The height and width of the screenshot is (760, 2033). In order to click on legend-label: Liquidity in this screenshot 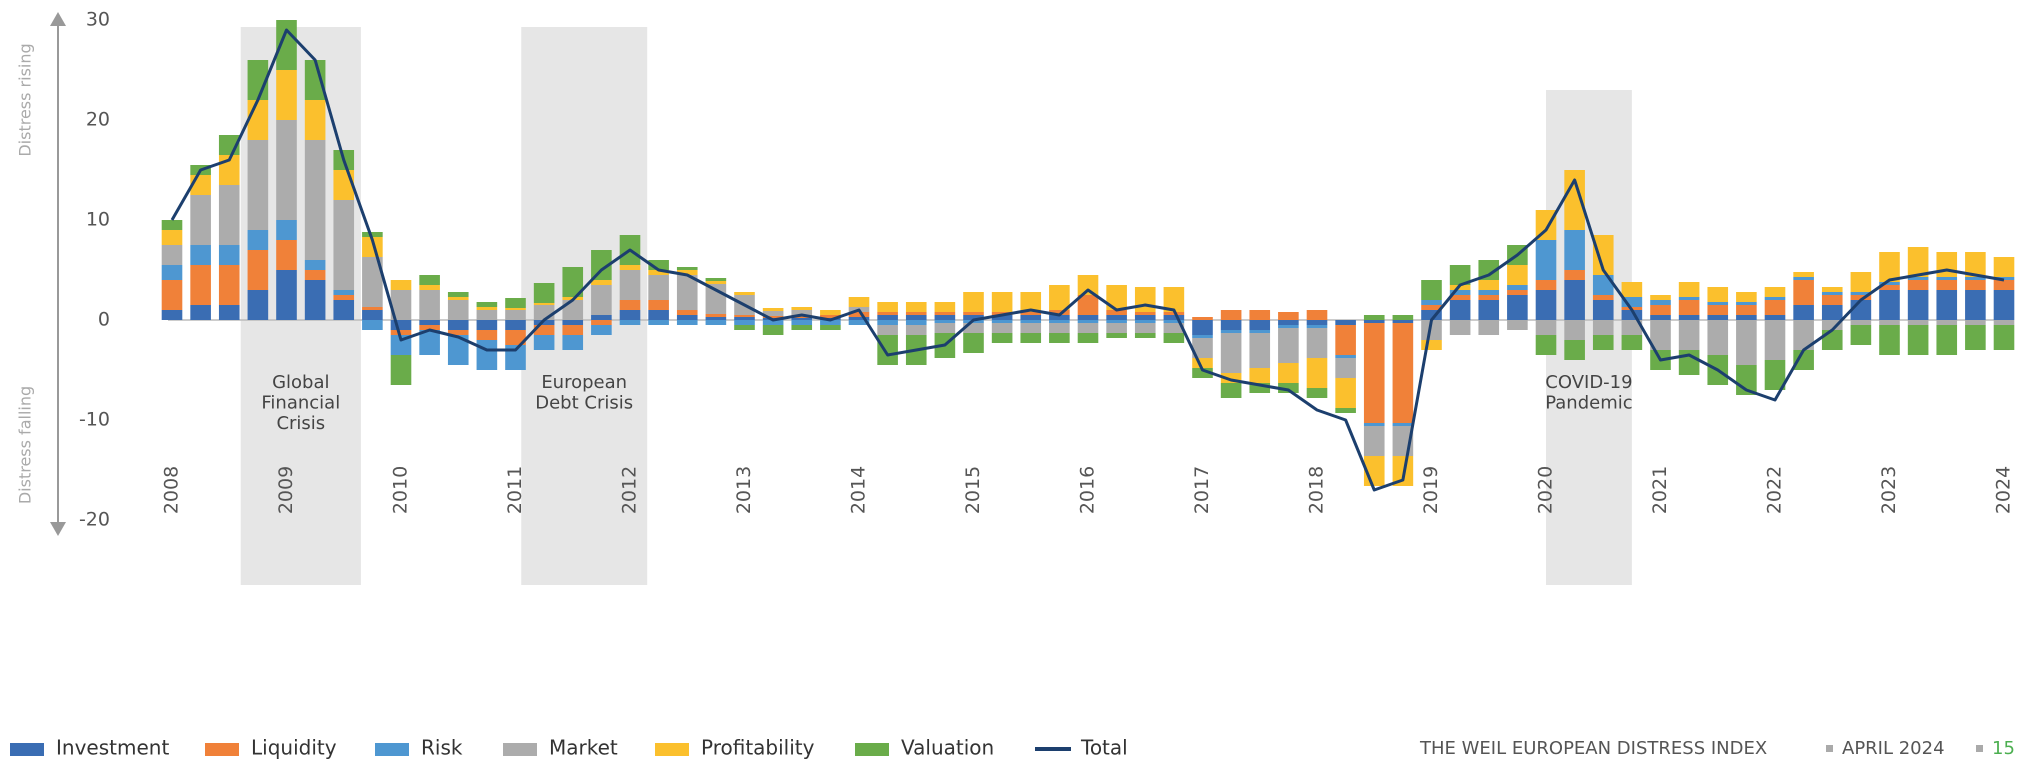, I will do `click(294, 748)`.